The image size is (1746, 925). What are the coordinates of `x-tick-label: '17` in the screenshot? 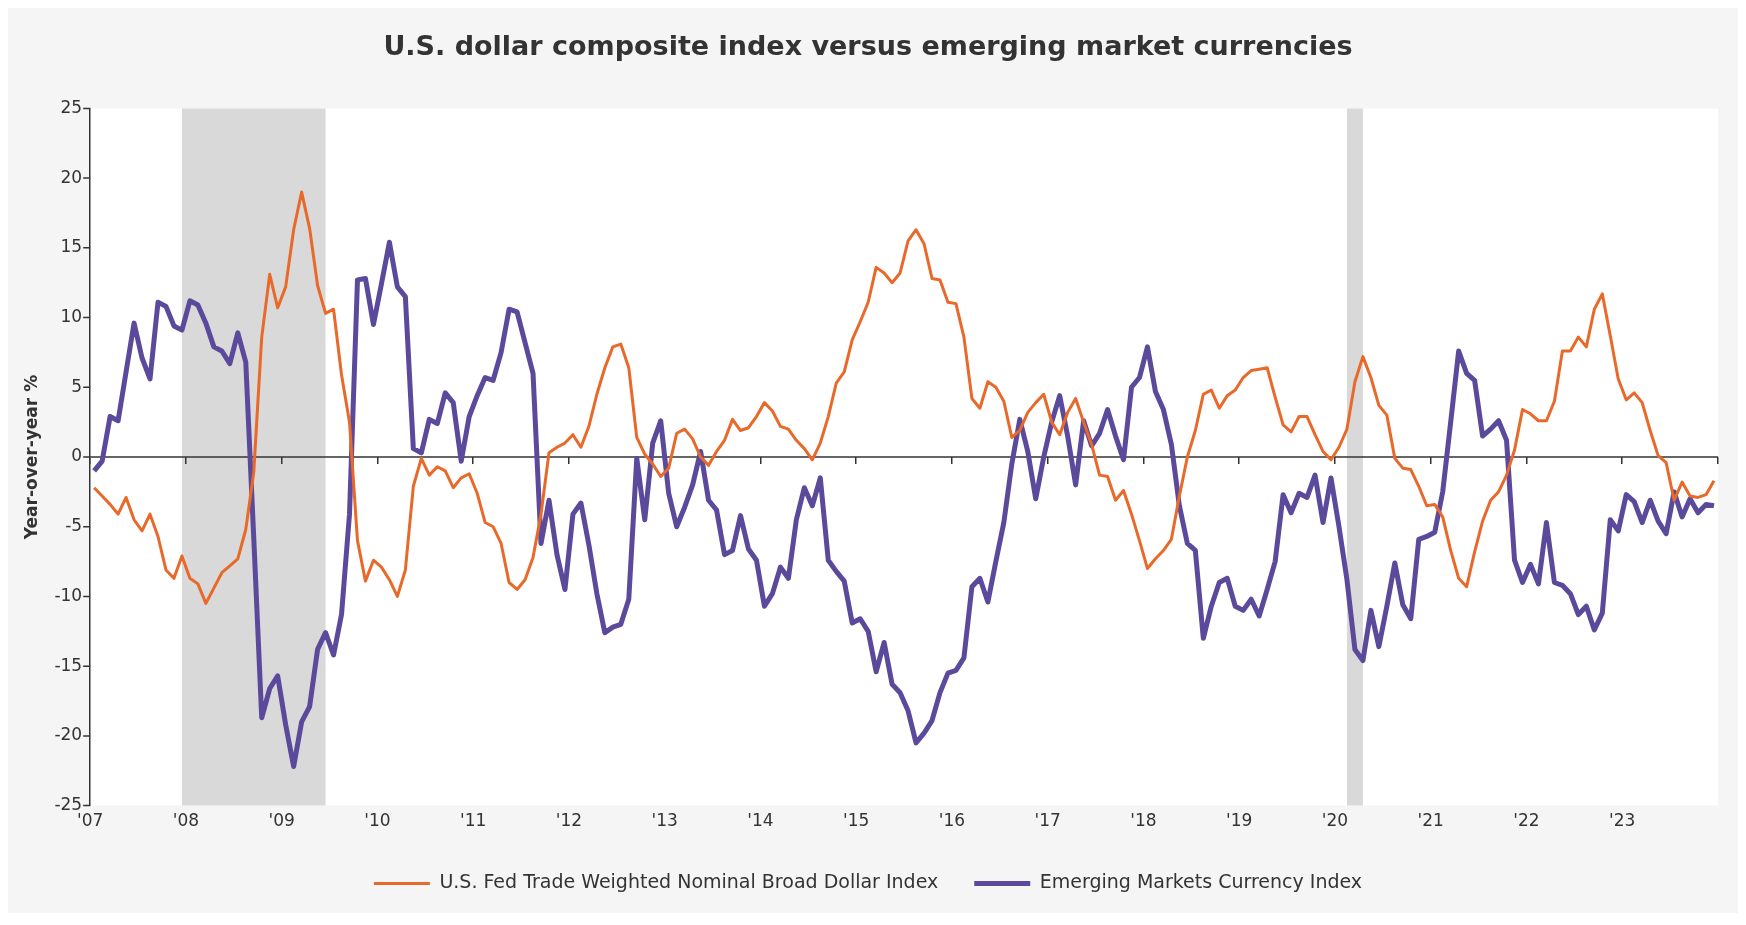 It's located at (1047, 820).